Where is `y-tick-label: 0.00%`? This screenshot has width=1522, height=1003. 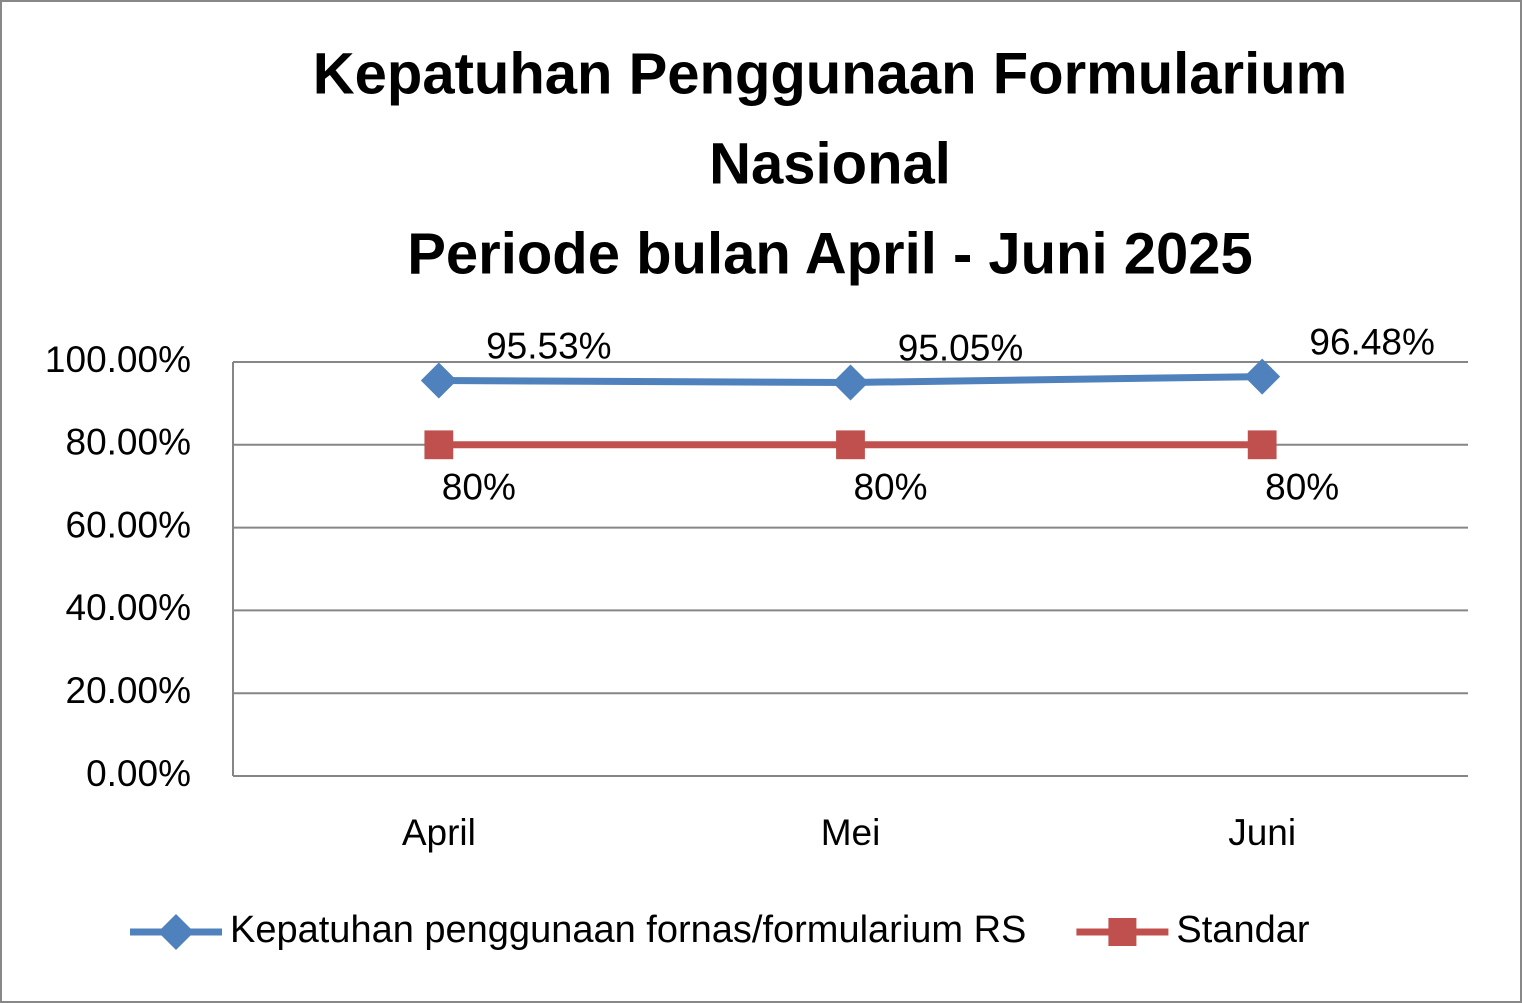 y-tick-label: 0.00% is located at coordinates (138, 773).